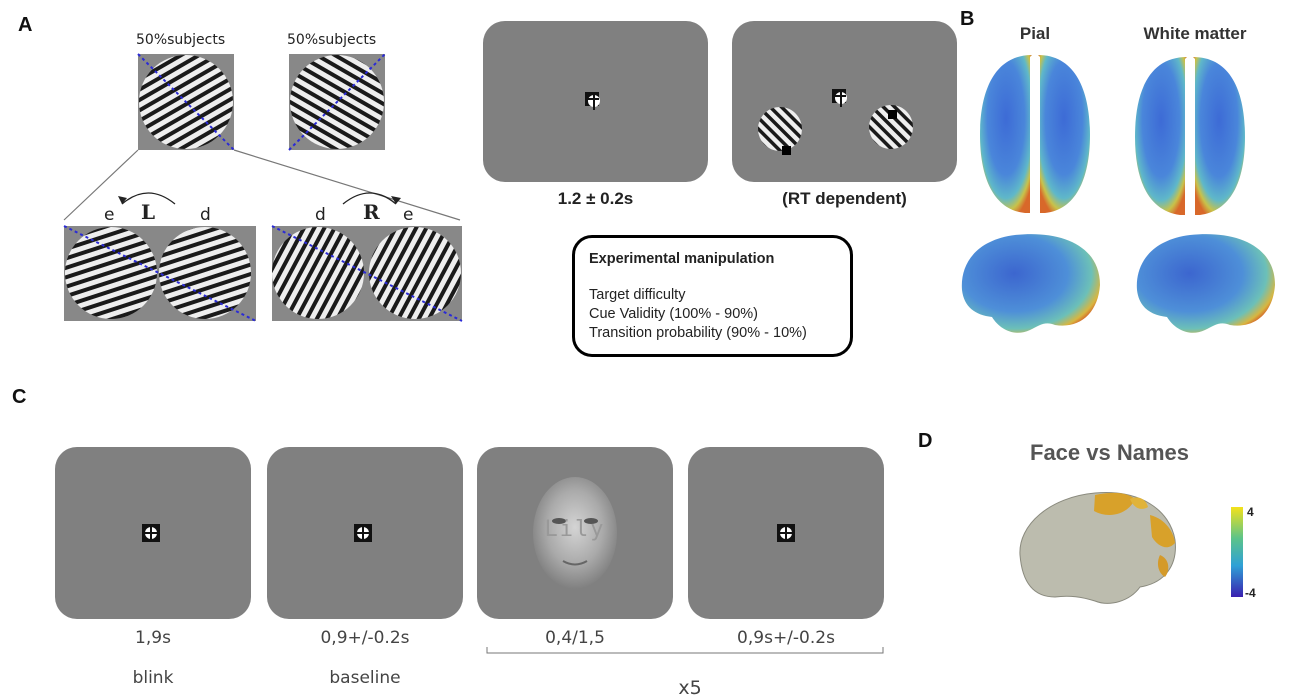 This screenshot has width=1299, height=700. What do you see at coordinates (148, 212) in the screenshot?
I see `rotation-left-label: L` at bounding box center [148, 212].